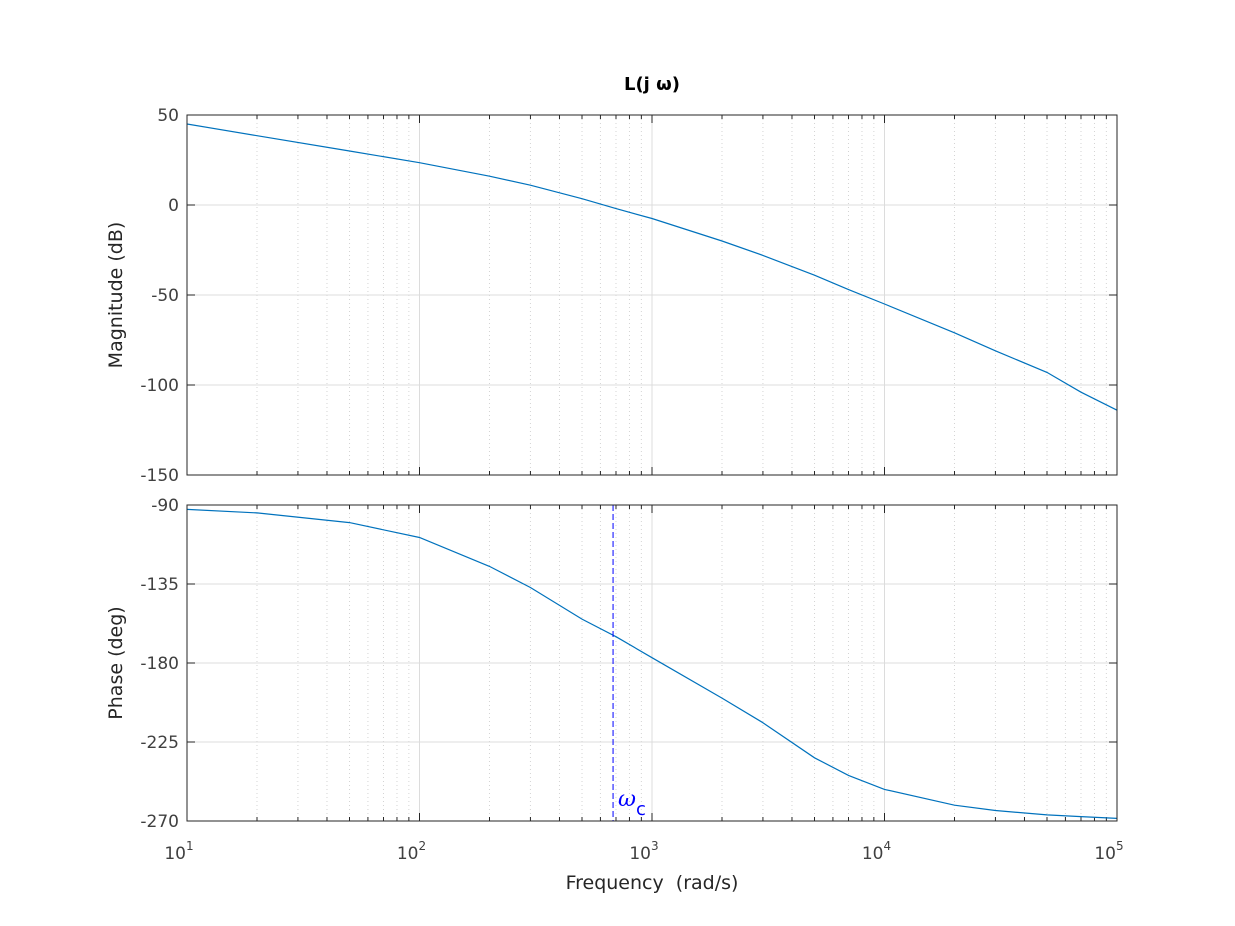 The image size is (1235, 926). I want to click on crossover-frequency-label: ωc, so click(632, 803).